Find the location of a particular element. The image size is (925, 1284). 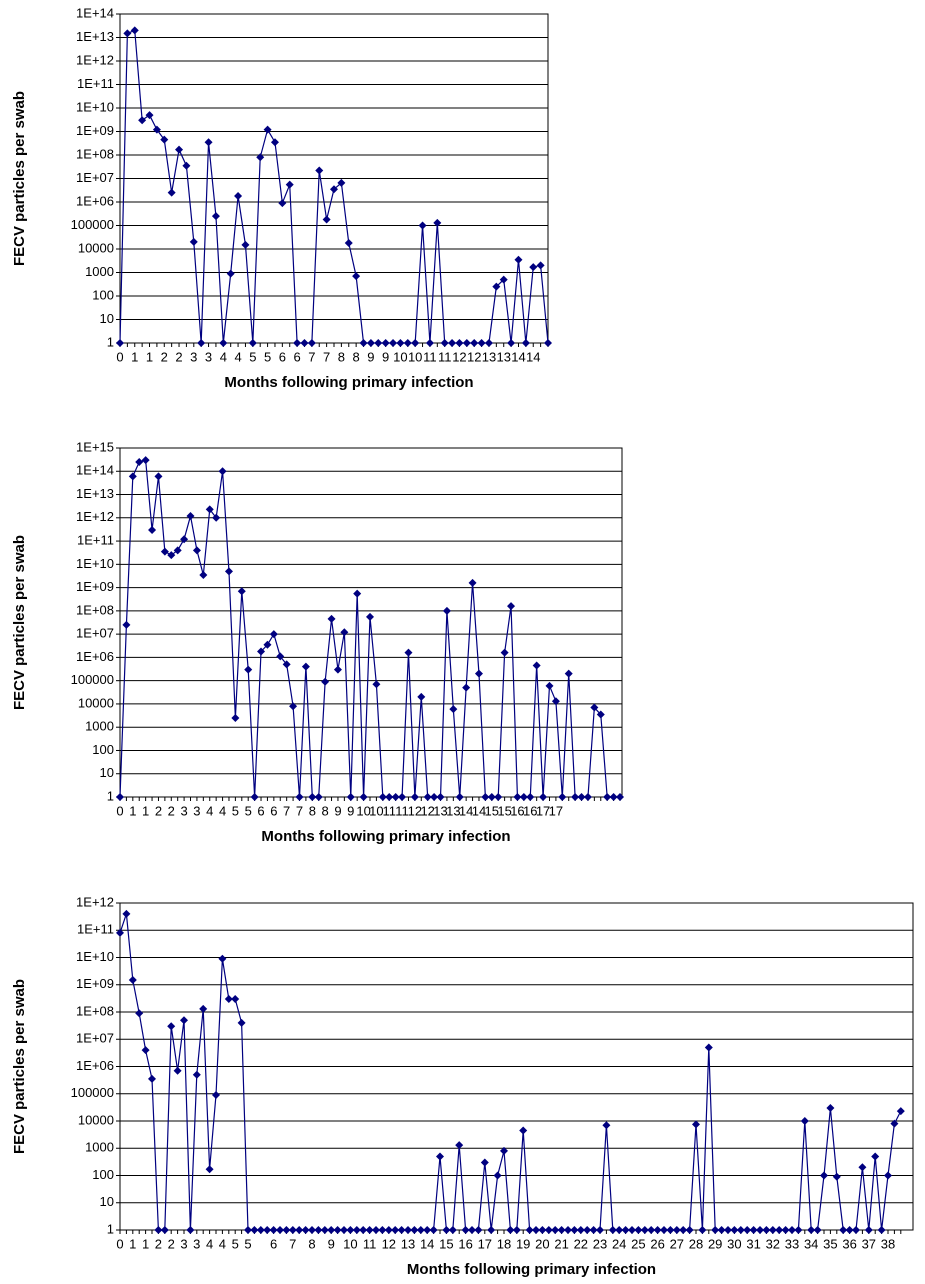

x-tick-label: 6 is located at coordinates (273, 810).